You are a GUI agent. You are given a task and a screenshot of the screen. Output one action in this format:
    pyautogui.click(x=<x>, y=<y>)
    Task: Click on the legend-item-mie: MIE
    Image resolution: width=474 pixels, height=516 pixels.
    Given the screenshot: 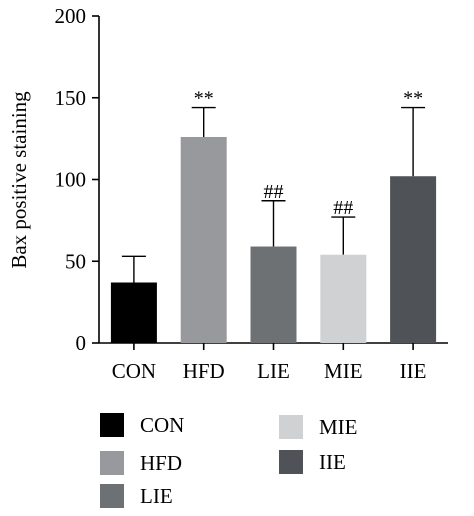 What is the action you would take?
    pyautogui.click(x=318, y=427)
    